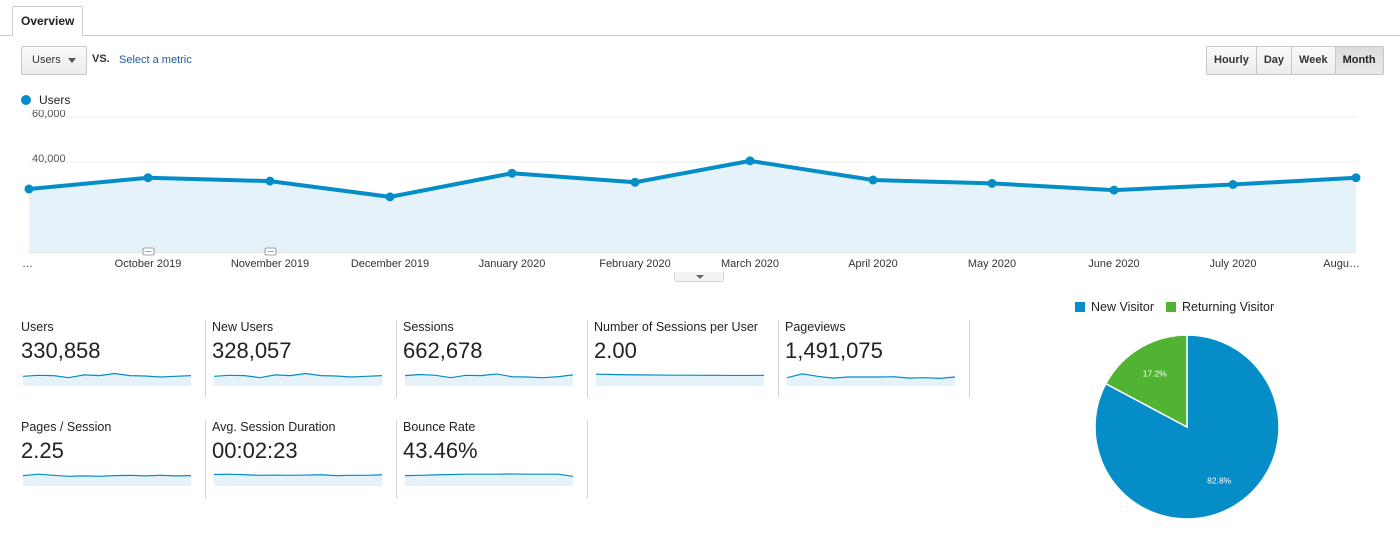 Image resolution: width=1400 pixels, height=537 pixels. I want to click on scorecard-label: New Users, so click(243, 327).